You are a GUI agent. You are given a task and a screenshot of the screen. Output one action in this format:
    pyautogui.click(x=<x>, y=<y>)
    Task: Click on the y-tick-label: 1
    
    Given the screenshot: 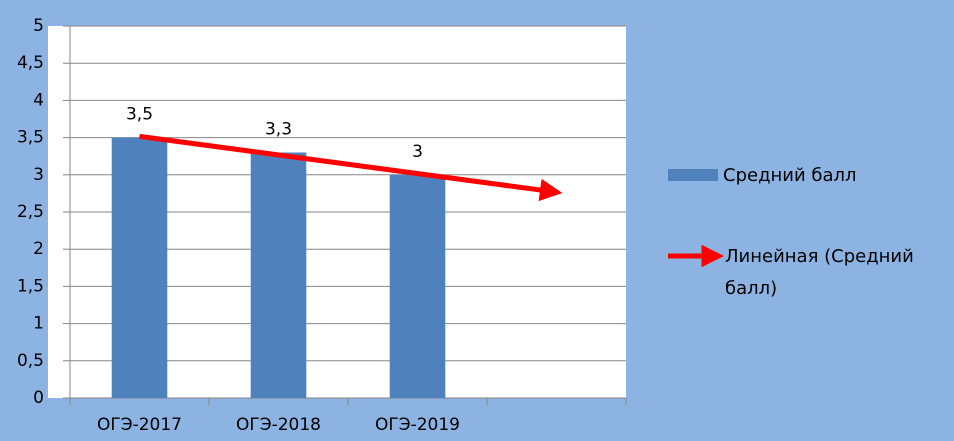 What is the action you would take?
    pyautogui.click(x=38, y=324)
    